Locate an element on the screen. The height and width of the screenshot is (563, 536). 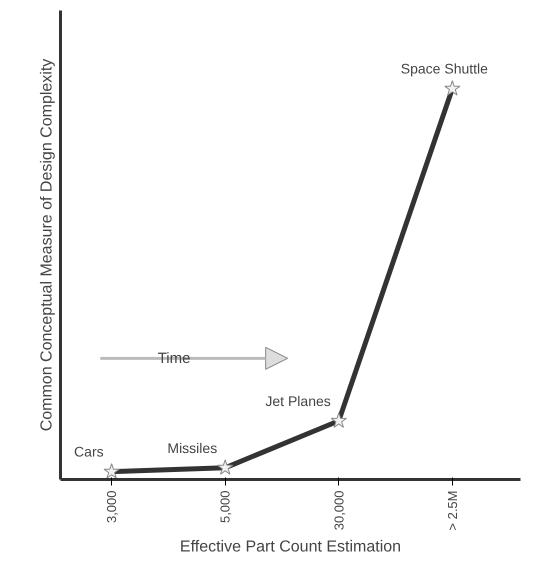
x-tick-label: 30,000 is located at coordinates (338, 510).